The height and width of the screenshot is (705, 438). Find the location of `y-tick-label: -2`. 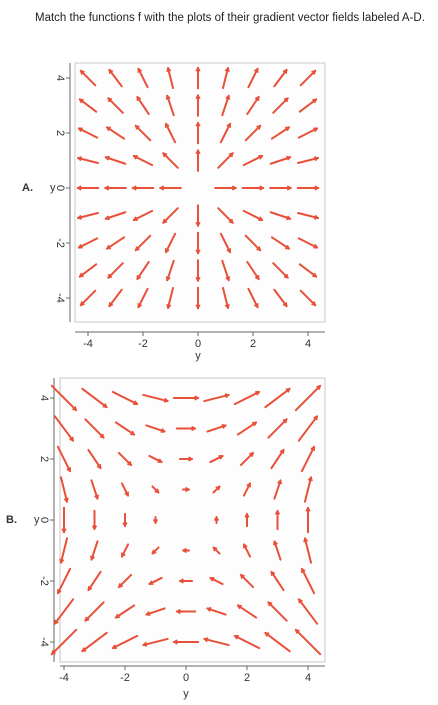

y-tick-label: -2 is located at coordinates (60, 243).